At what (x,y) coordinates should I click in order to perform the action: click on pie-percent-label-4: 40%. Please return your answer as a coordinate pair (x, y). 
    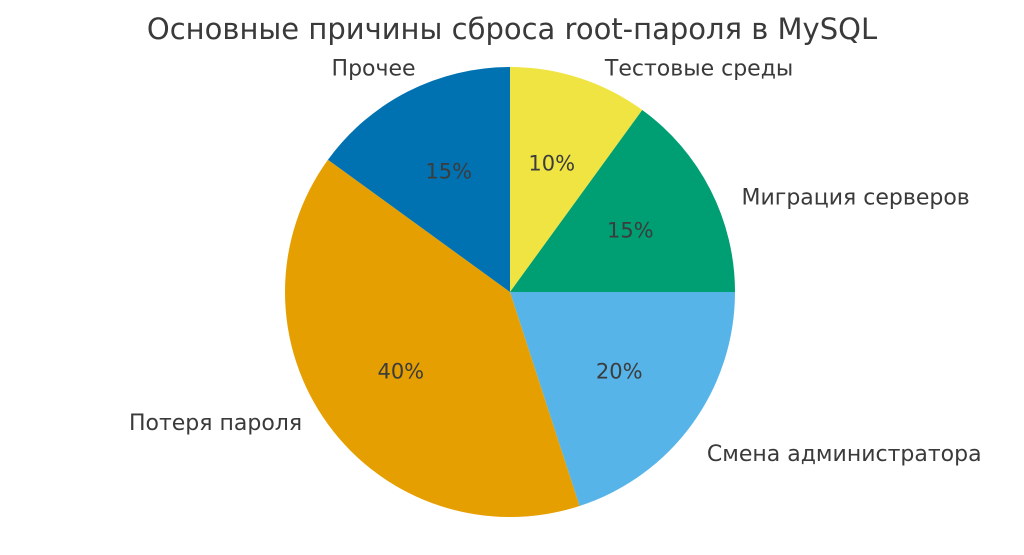
    Looking at the image, I should click on (400, 371).